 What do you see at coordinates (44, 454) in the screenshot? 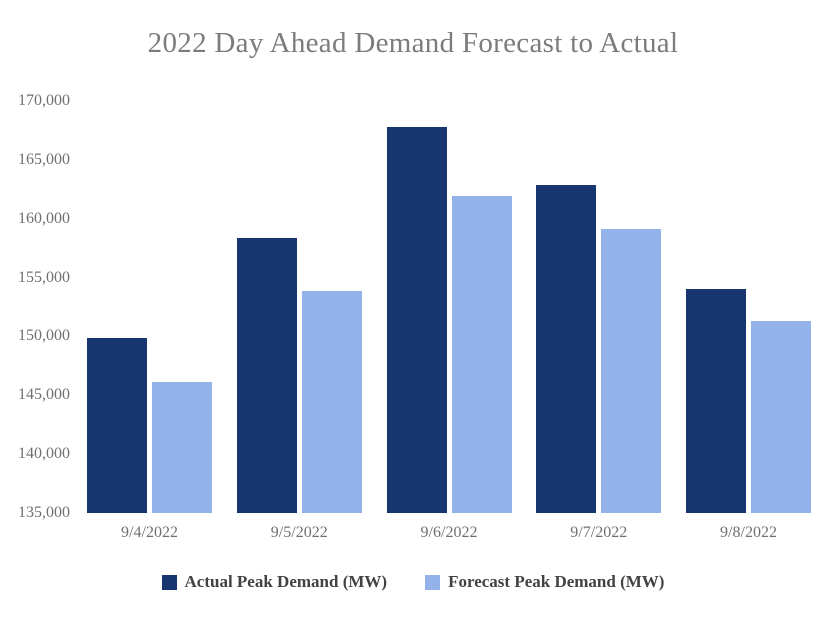
I see `y-tick-label: 140,000` at bounding box center [44, 454].